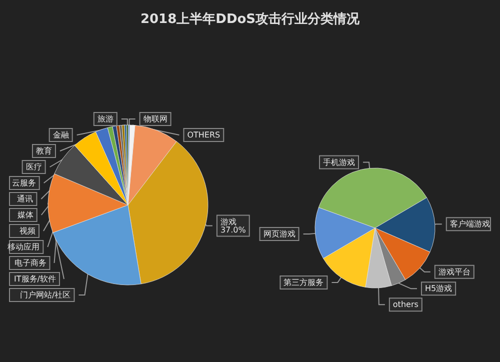 The height and width of the screenshot is (362, 500). I want to click on slice-label: OTHERS, so click(203, 135).